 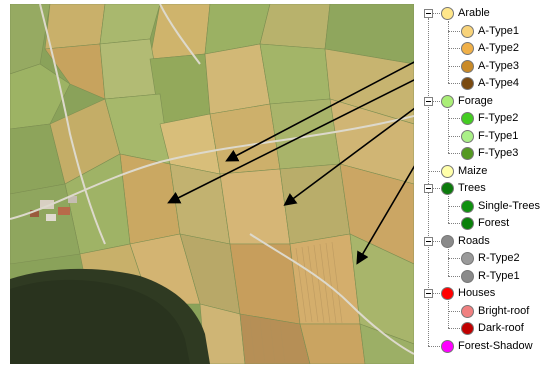 I want to click on legend-group-label: Forage, so click(x=475, y=100).